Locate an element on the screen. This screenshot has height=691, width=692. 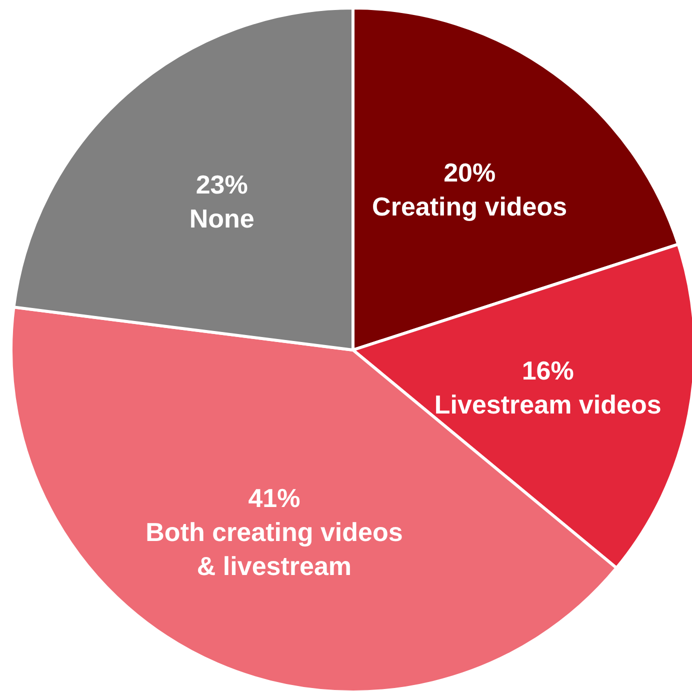
data-label: 16% is located at coordinates (548, 370).